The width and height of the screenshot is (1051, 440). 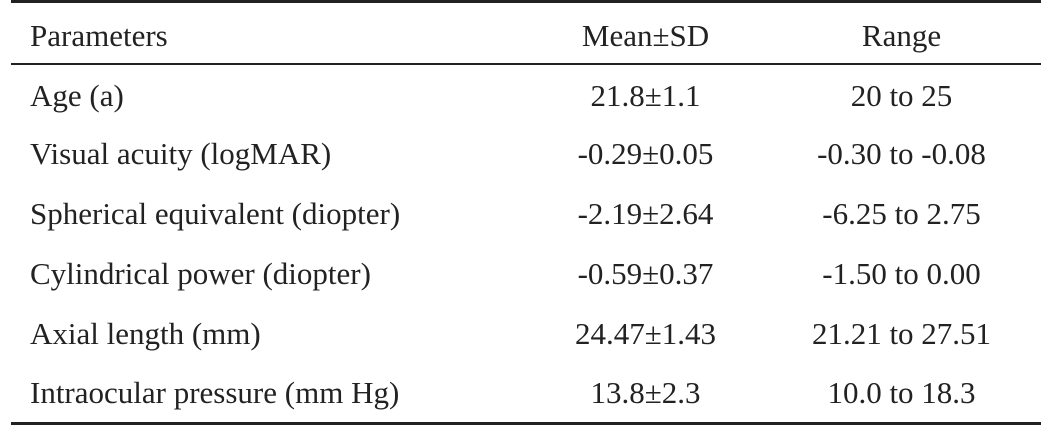 What do you see at coordinates (645, 32) in the screenshot?
I see `header-mean-sd: Mean±SD` at bounding box center [645, 32].